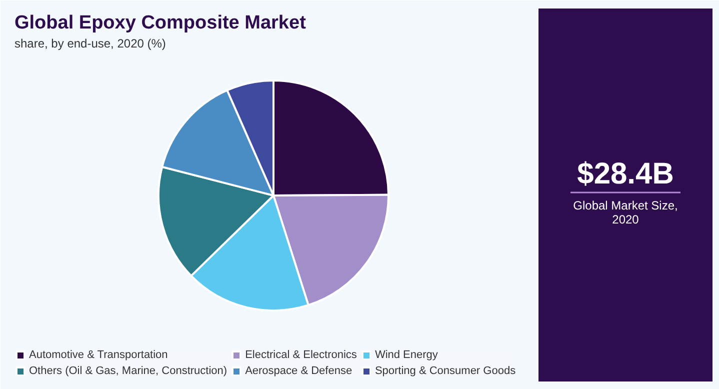 The image size is (719, 389). Describe the element at coordinates (301, 355) in the screenshot. I see `legend-label: Electrical & Electronics` at that location.